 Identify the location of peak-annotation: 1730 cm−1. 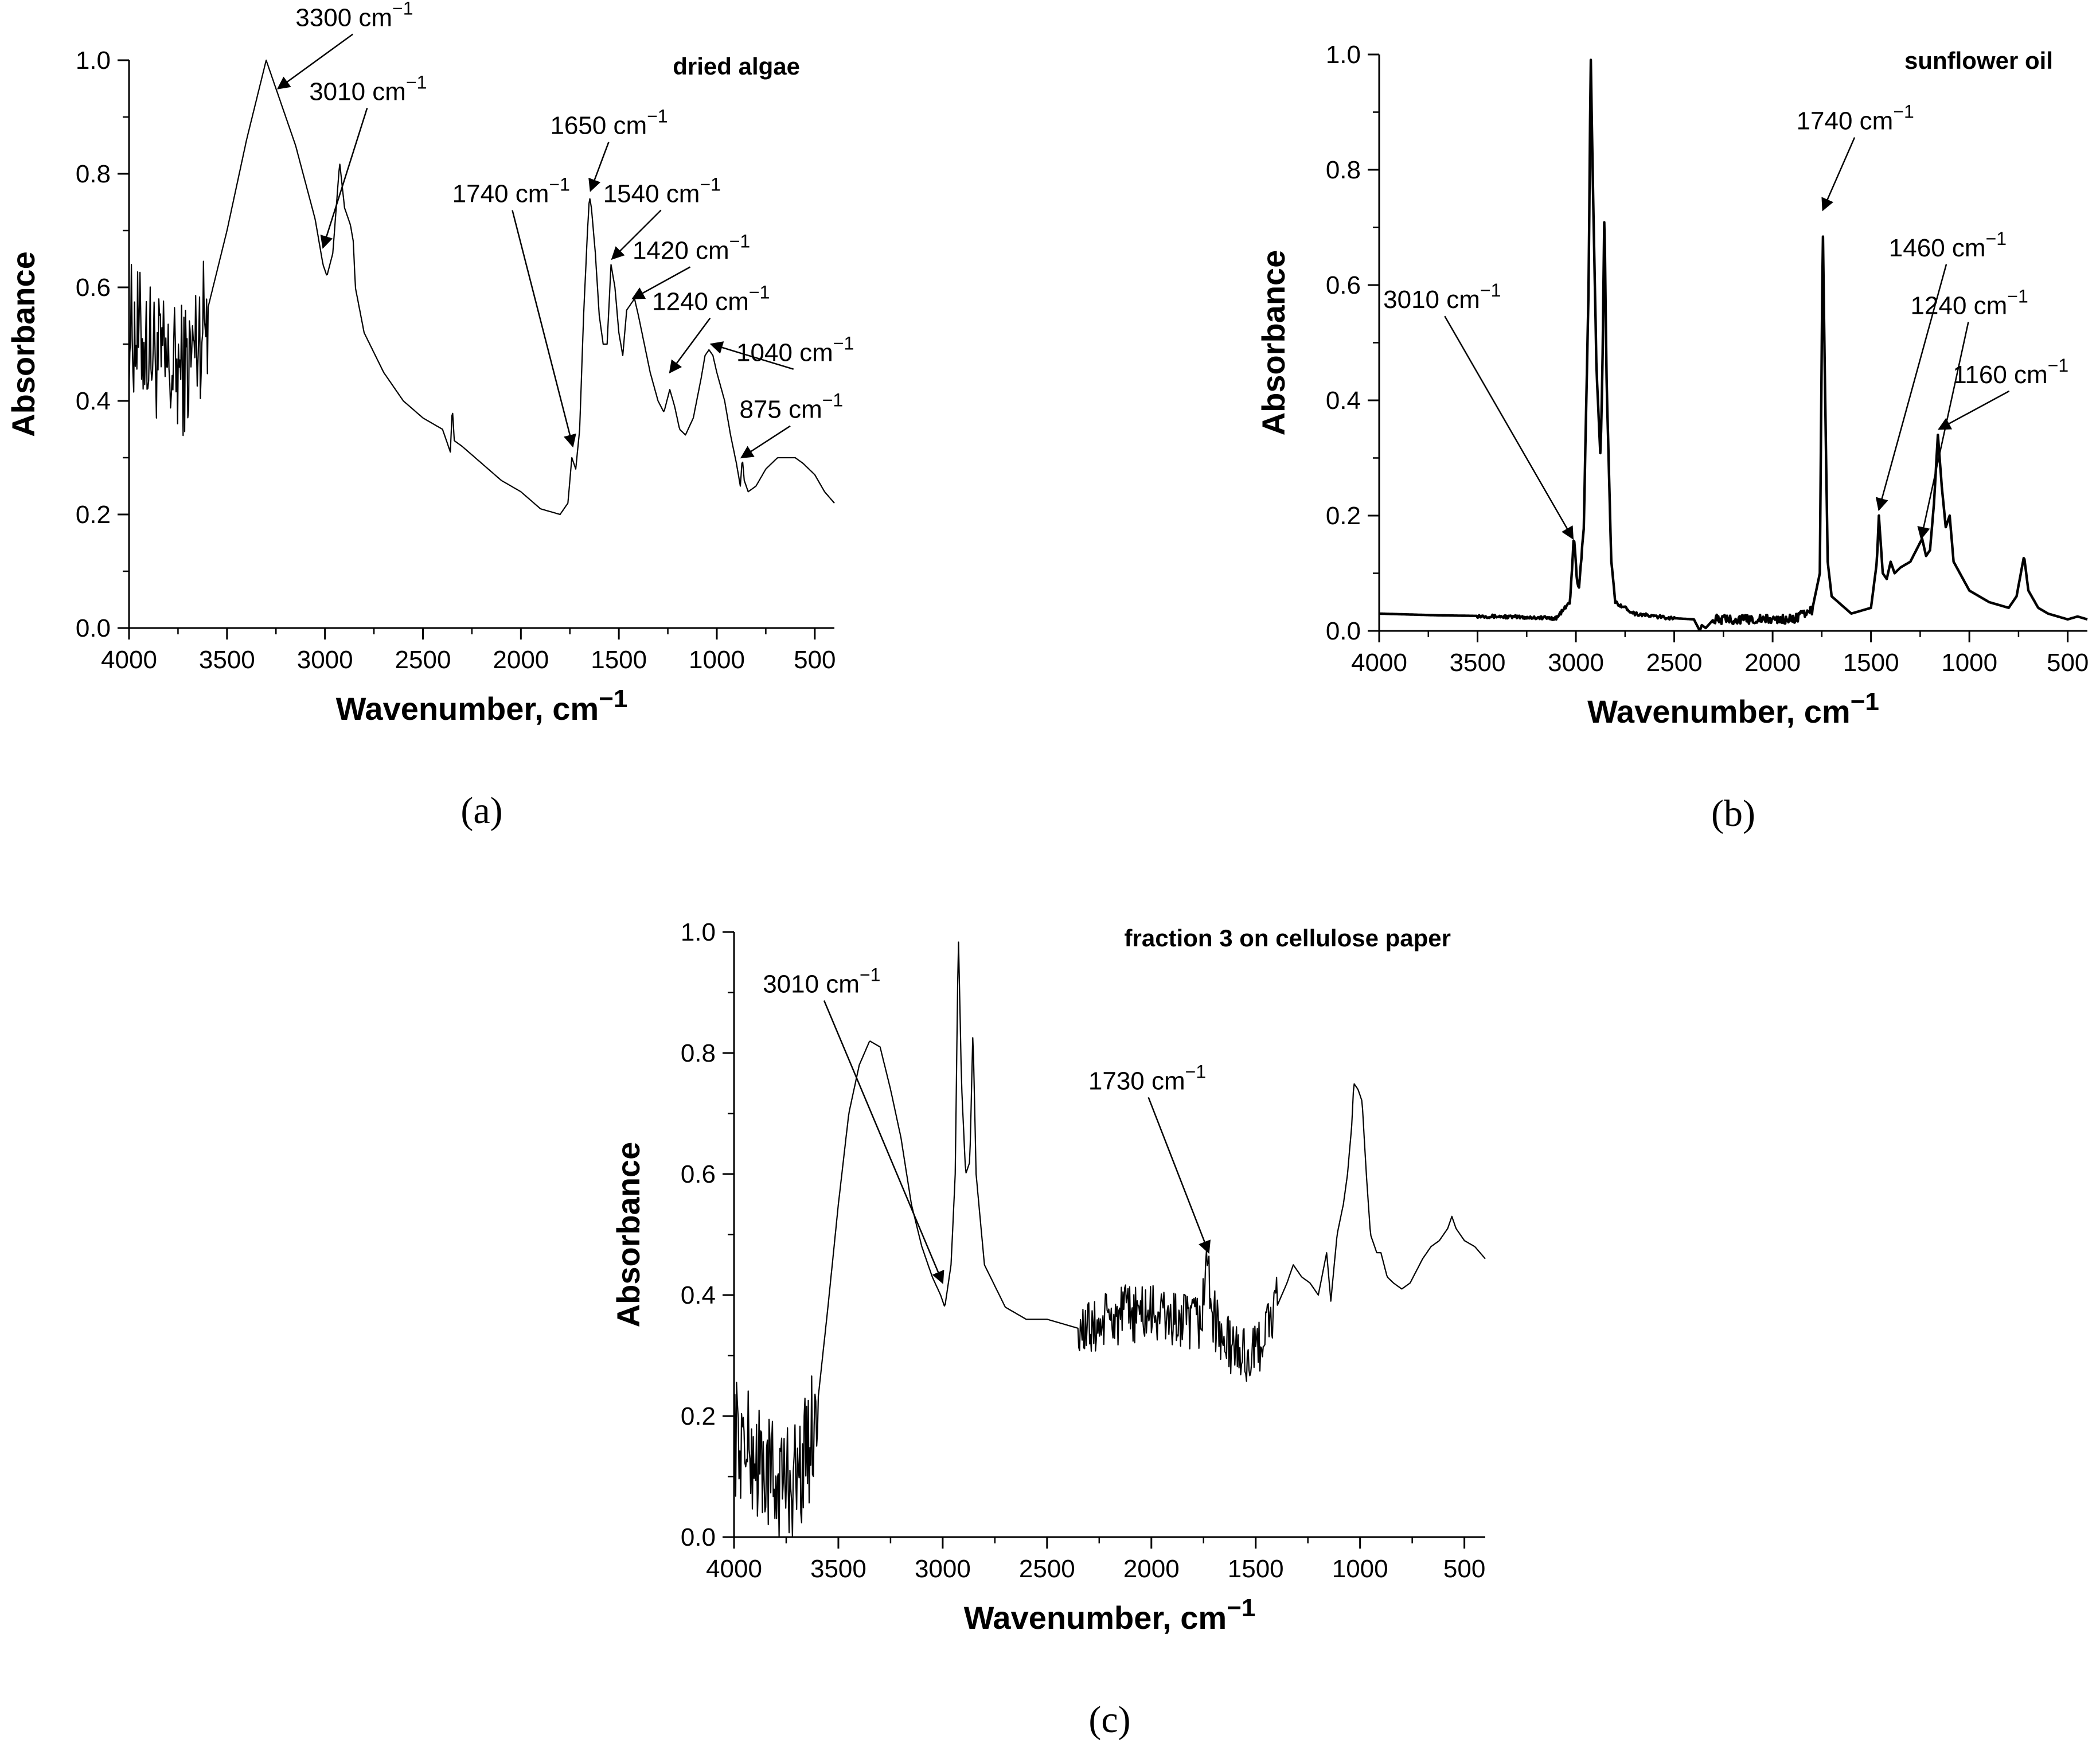
(1147, 1078).